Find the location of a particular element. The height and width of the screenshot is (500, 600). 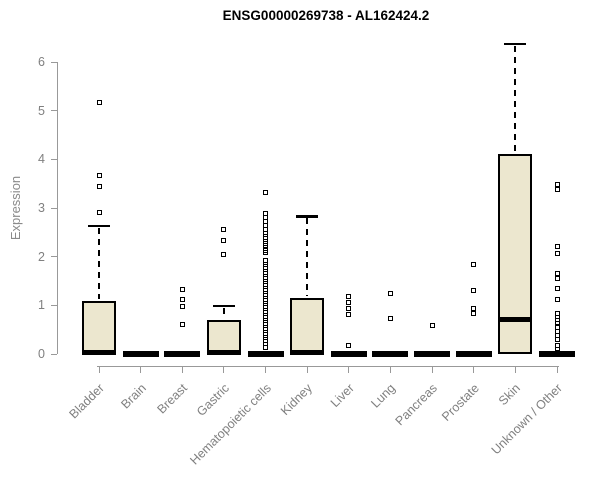

chart-title: ENSG00000269738 - AL162424.2 is located at coordinates (326, 15).